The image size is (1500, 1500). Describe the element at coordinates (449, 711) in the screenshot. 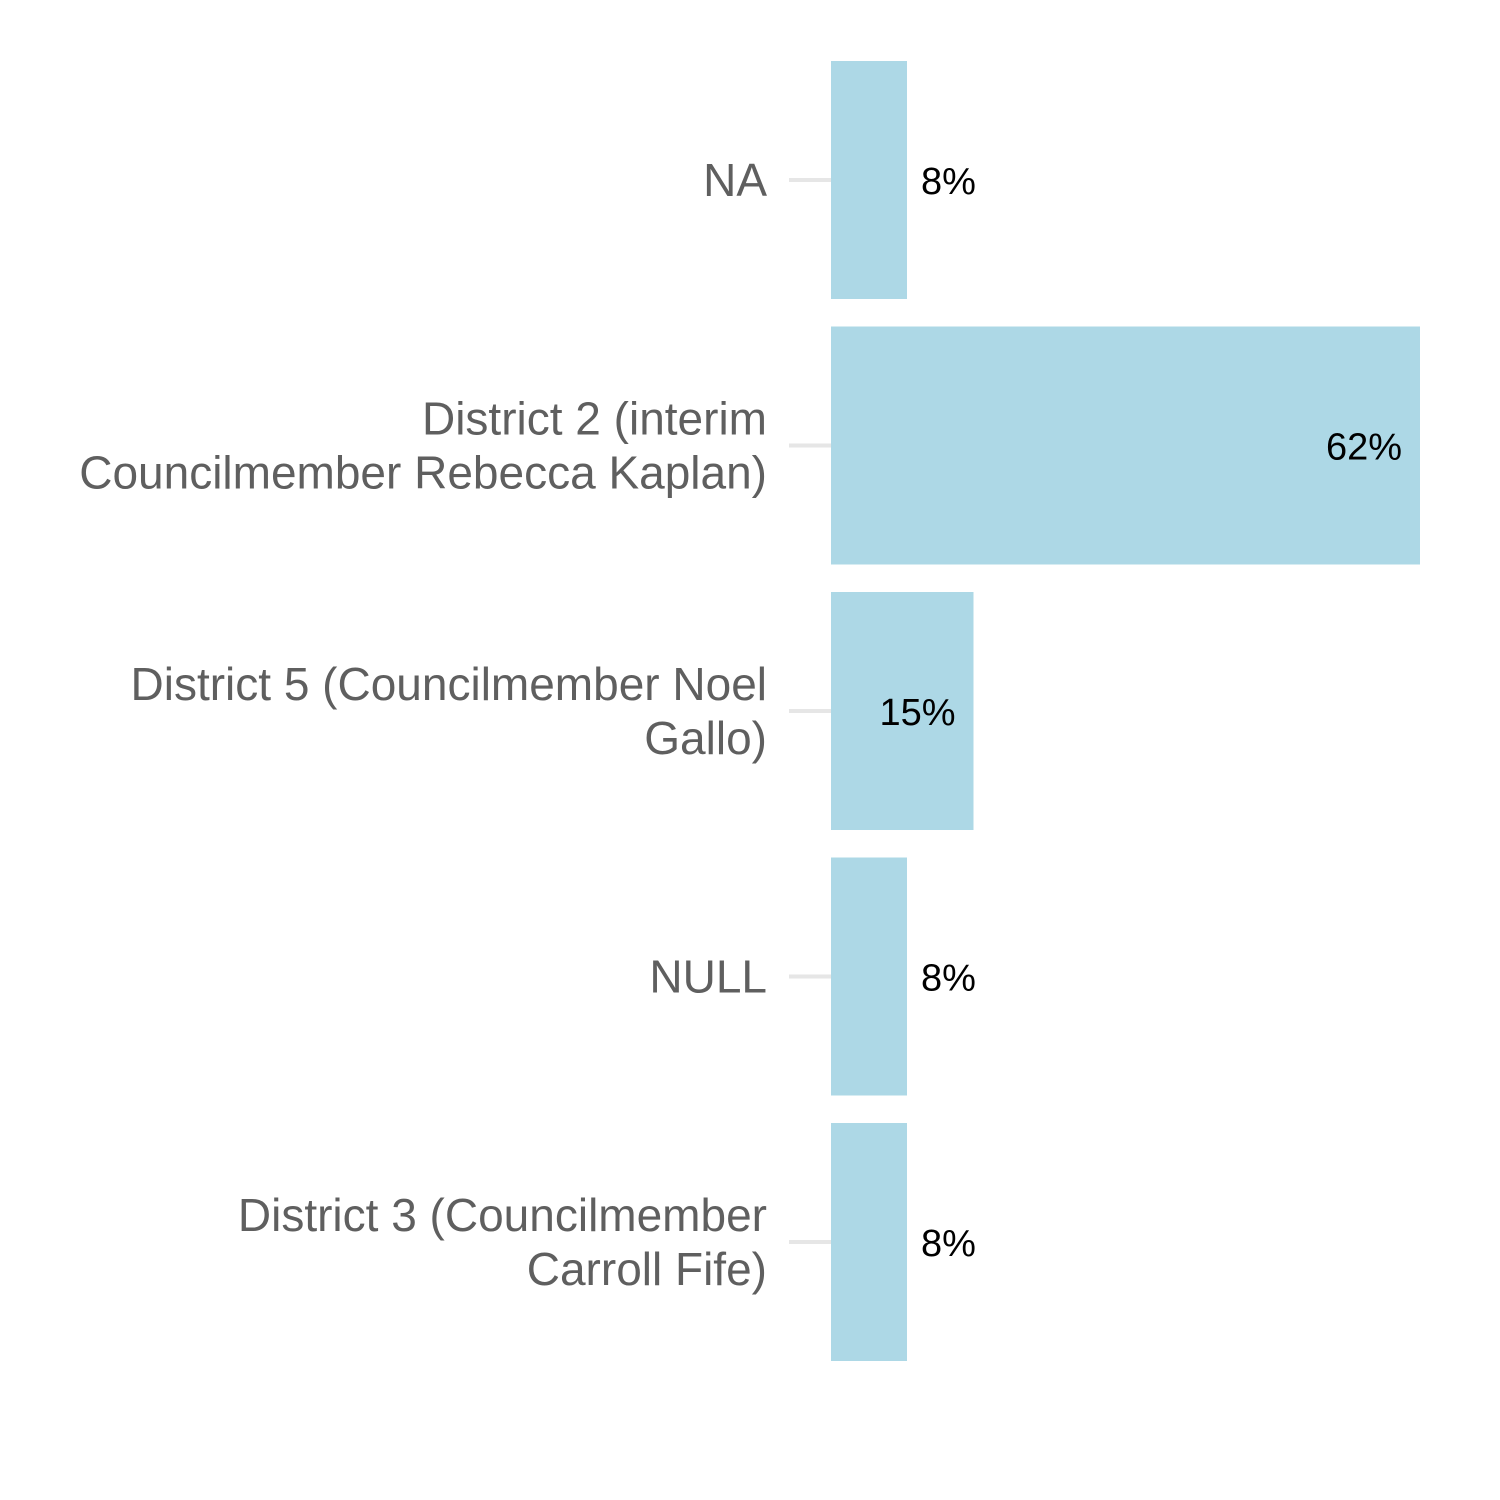

I see `category-label-district-5-councilmember-noel: District 5 (Councilmember Noel Gallo)` at that location.